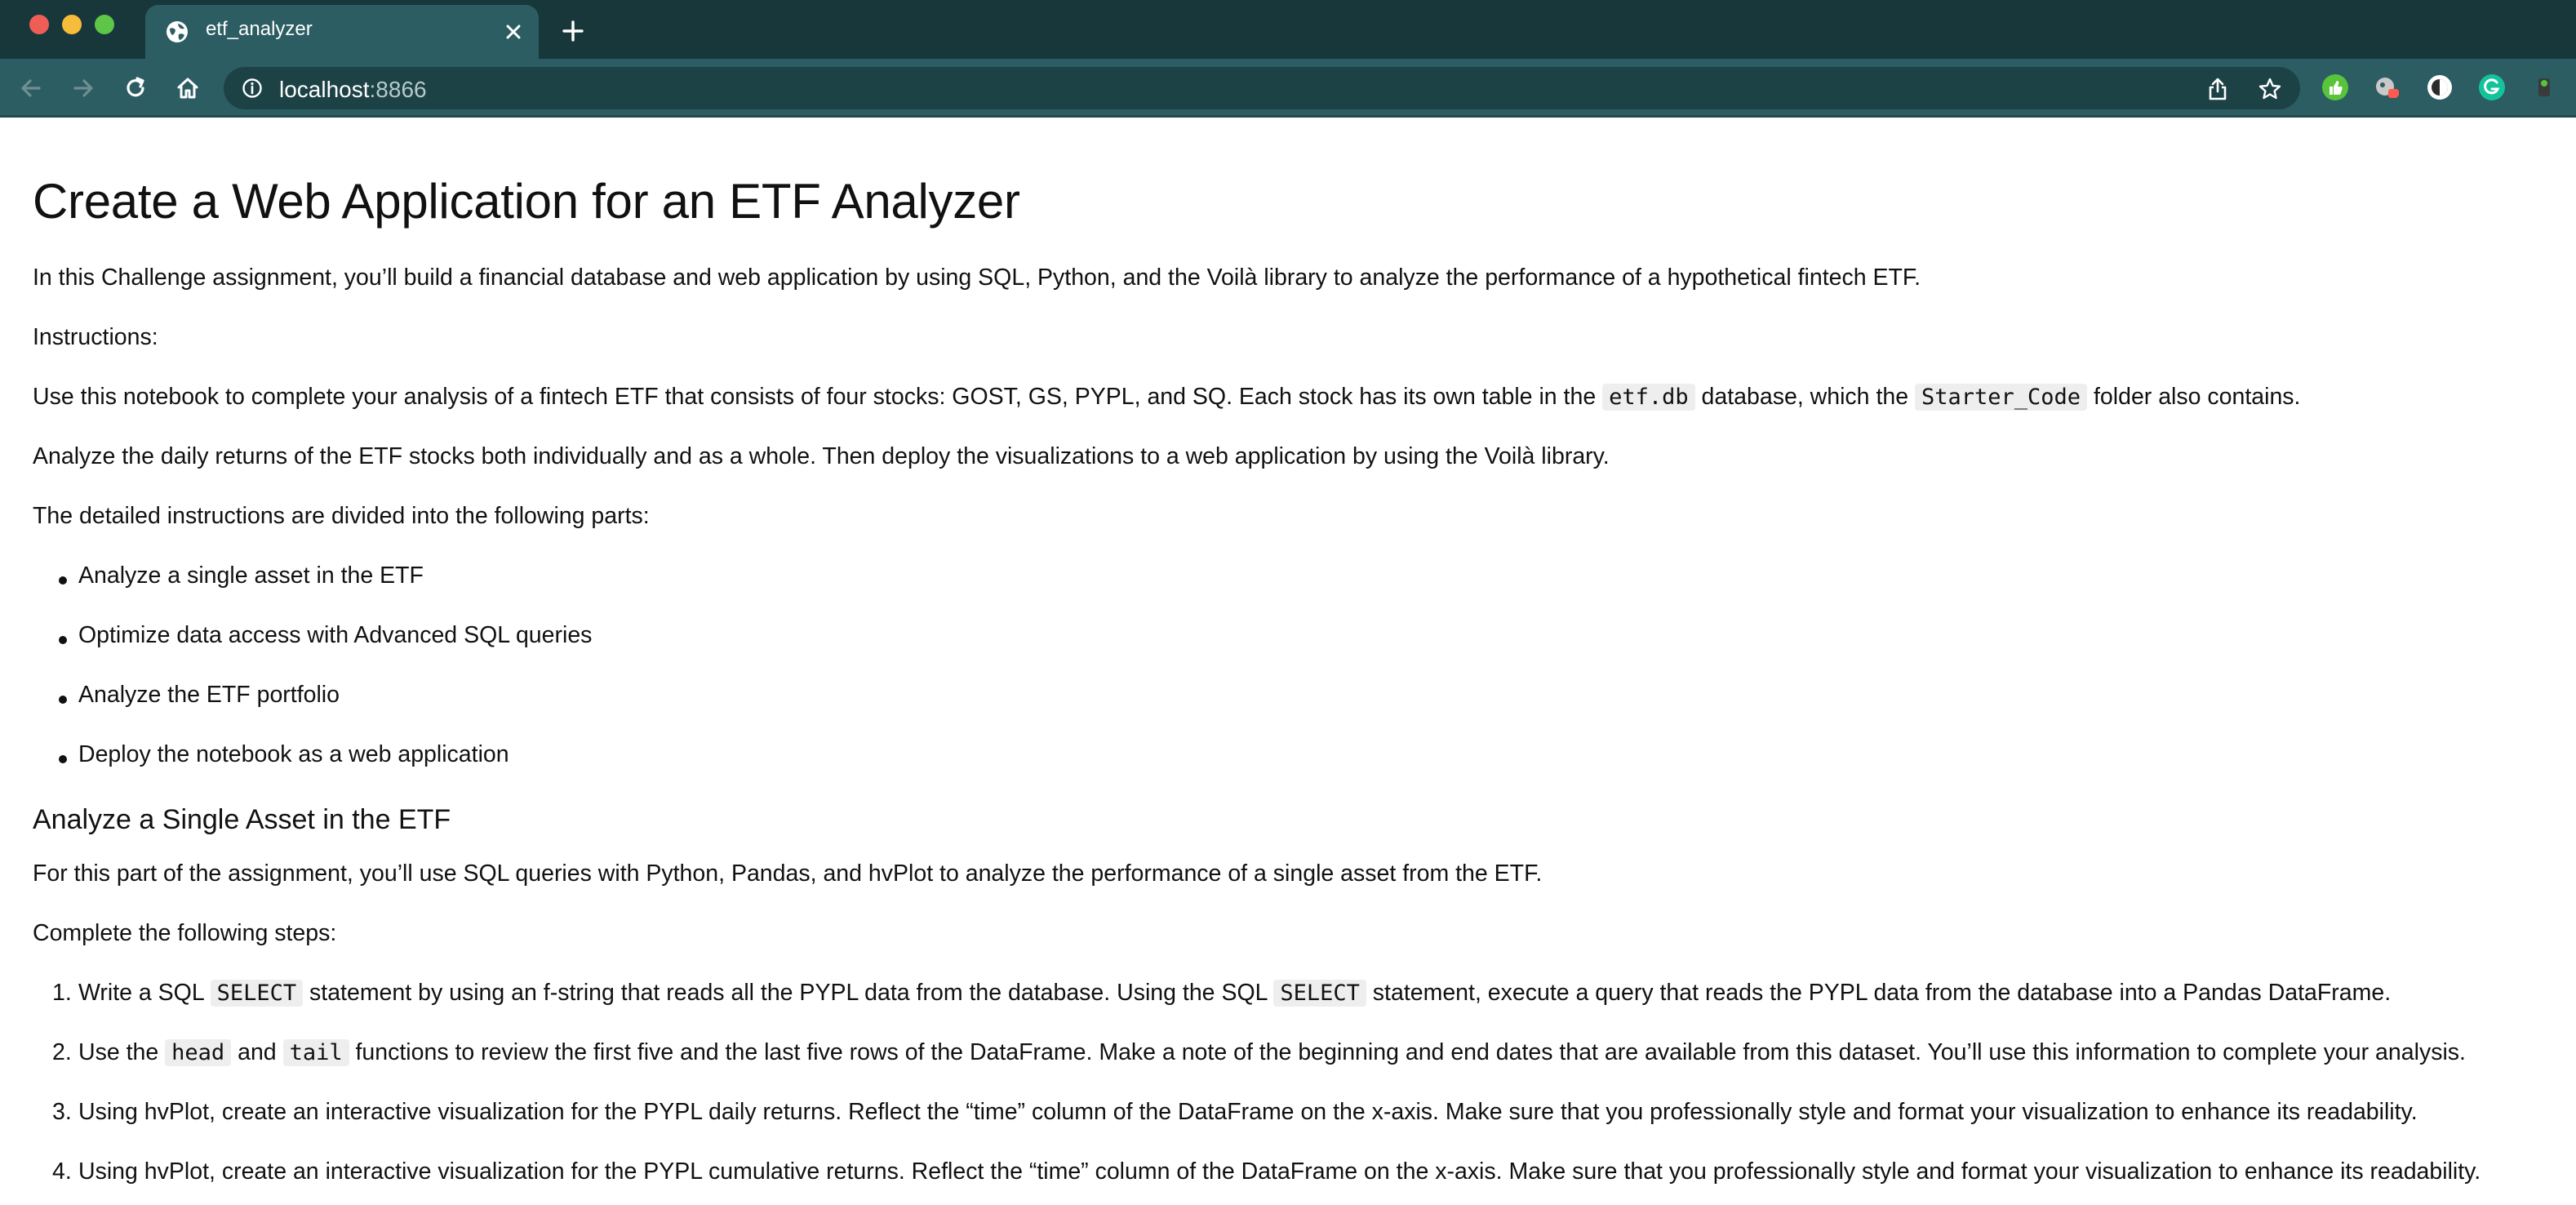 The height and width of the screenshot is (1205, 2576). I want to click on tab-title: etf_analyzer, so click(259, 29).